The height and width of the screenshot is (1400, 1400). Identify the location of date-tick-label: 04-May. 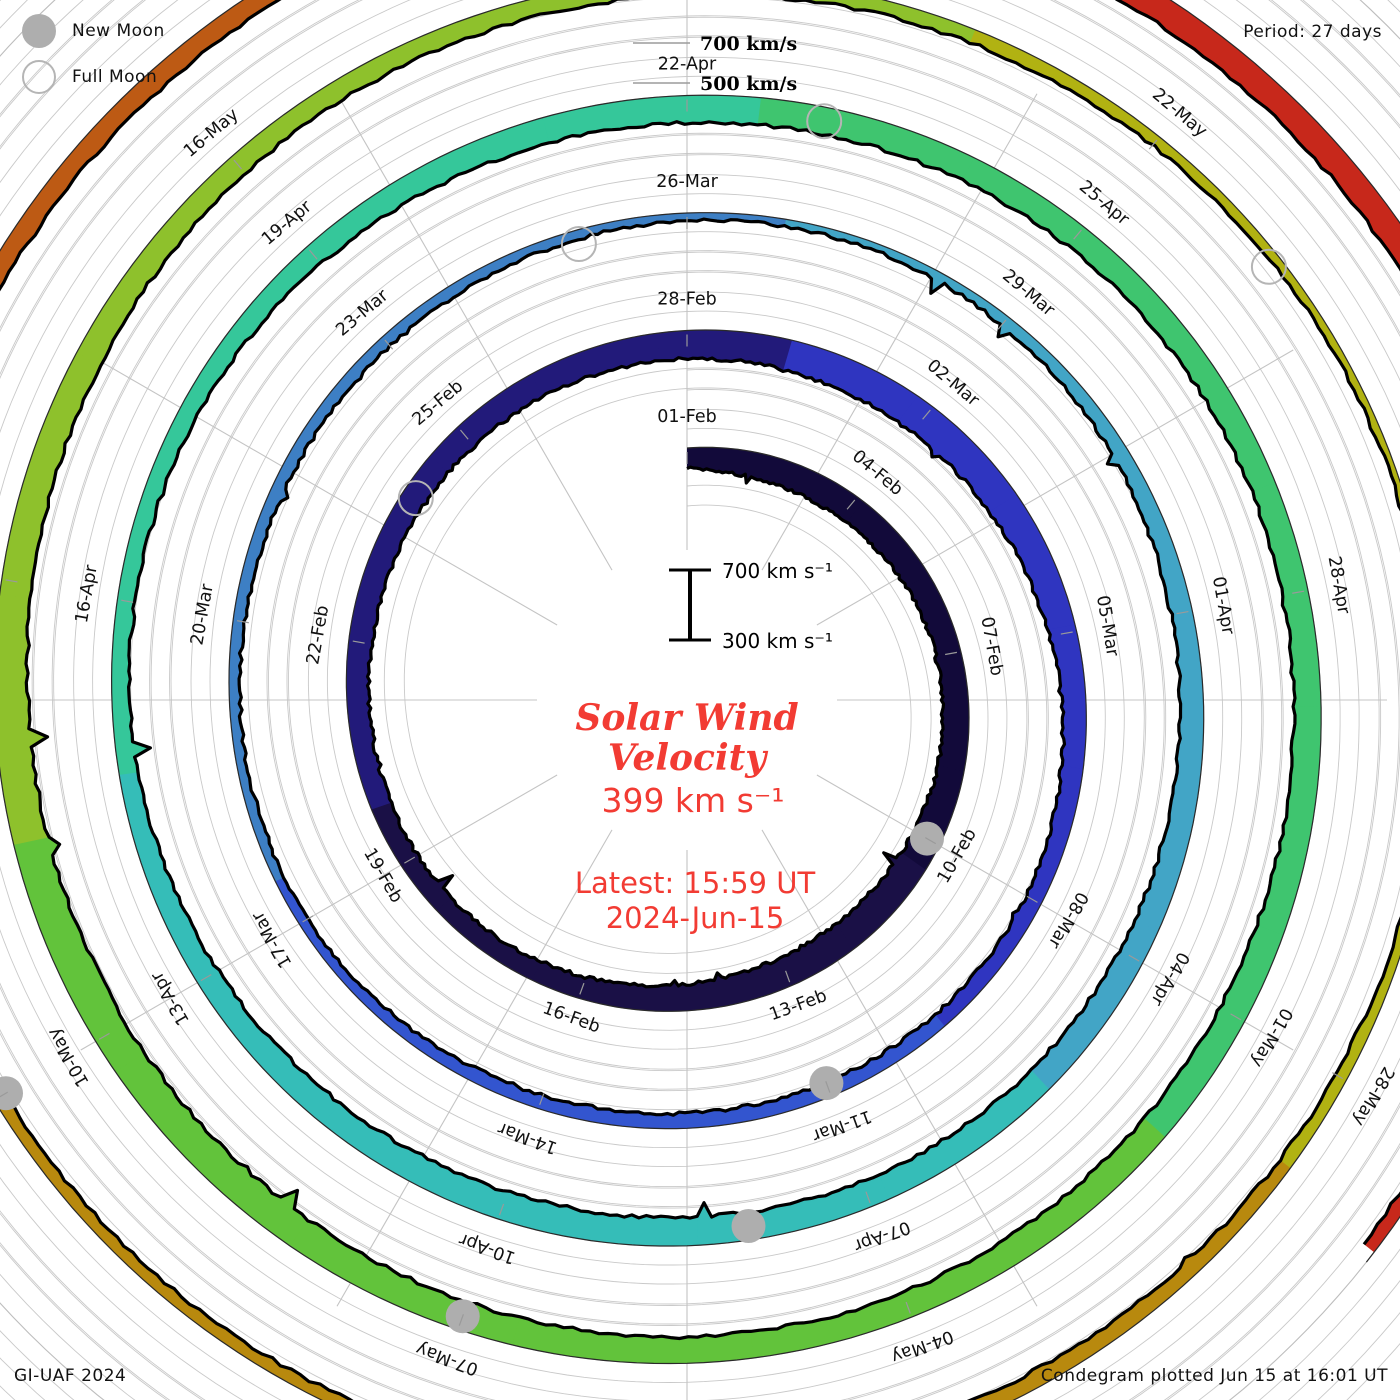
(922, 1346).